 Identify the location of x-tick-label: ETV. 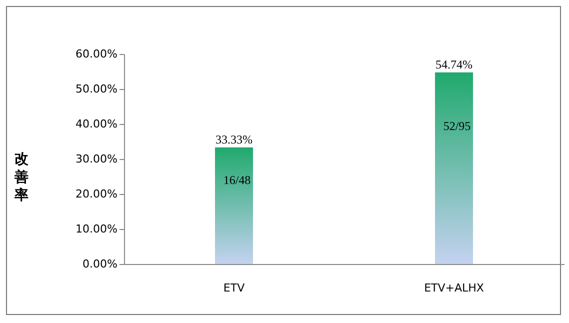
(234, 288).